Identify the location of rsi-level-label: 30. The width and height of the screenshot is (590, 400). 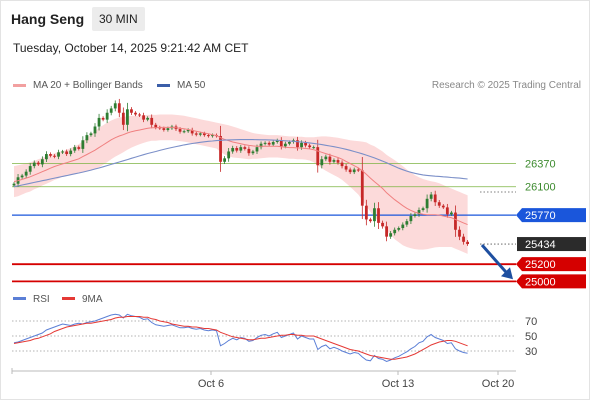
(531, 352).